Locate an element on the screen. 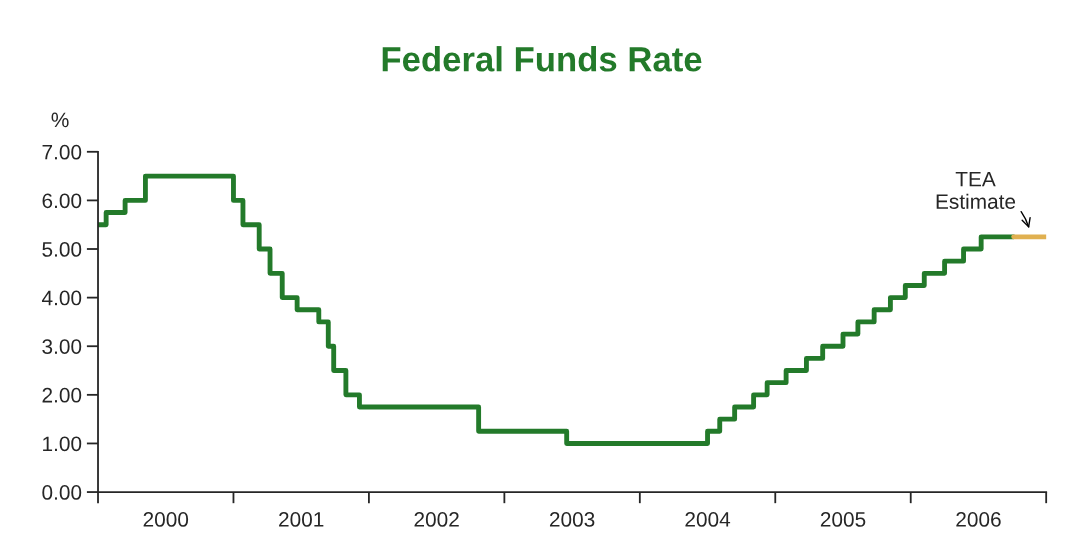 The height and width of the screenshot is (556, 1083). y-tick-label: 7.00 is located at coordinates (62, 152).